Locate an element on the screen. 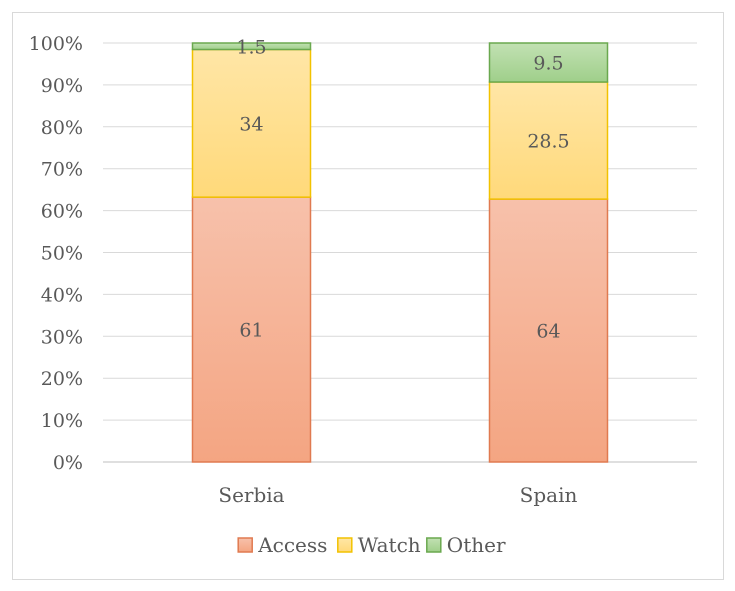 The height and width of the screenshot is (591, 735). legend-item-access: Access is located at coordinates (282, 545).